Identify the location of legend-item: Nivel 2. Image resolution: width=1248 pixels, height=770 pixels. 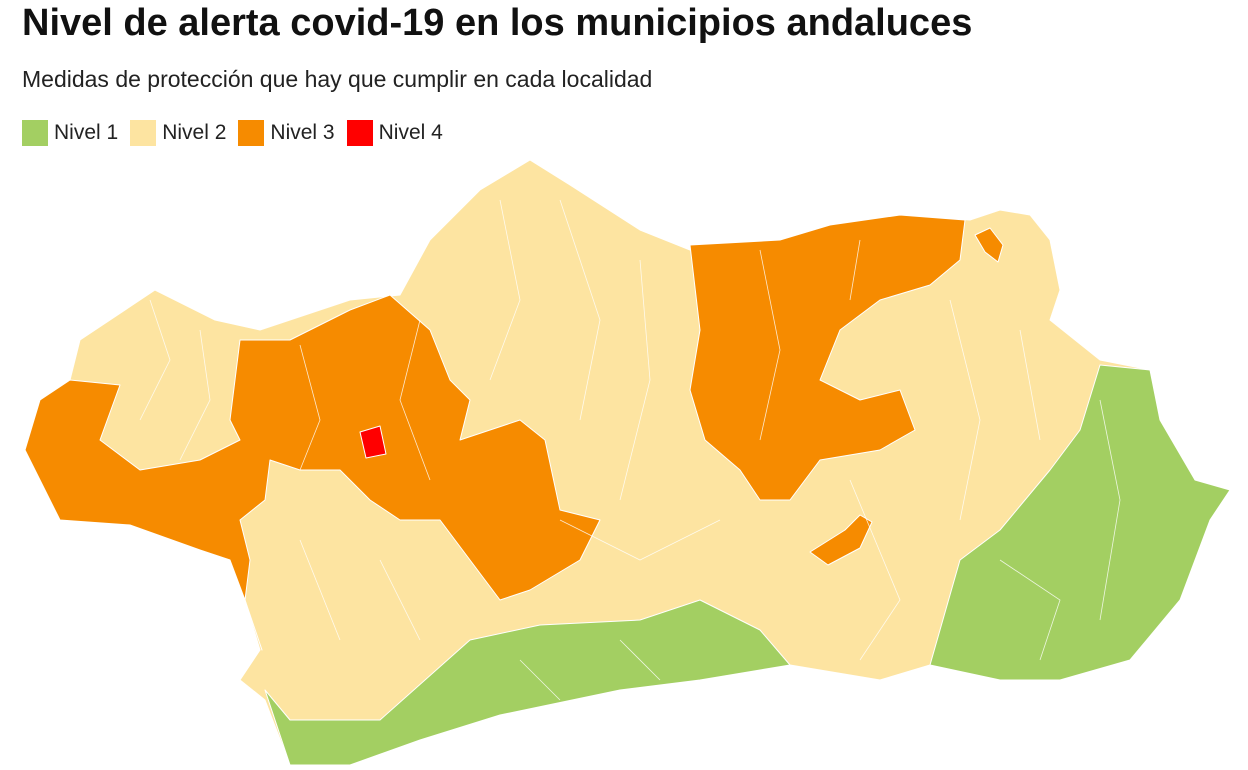
(178, 133).